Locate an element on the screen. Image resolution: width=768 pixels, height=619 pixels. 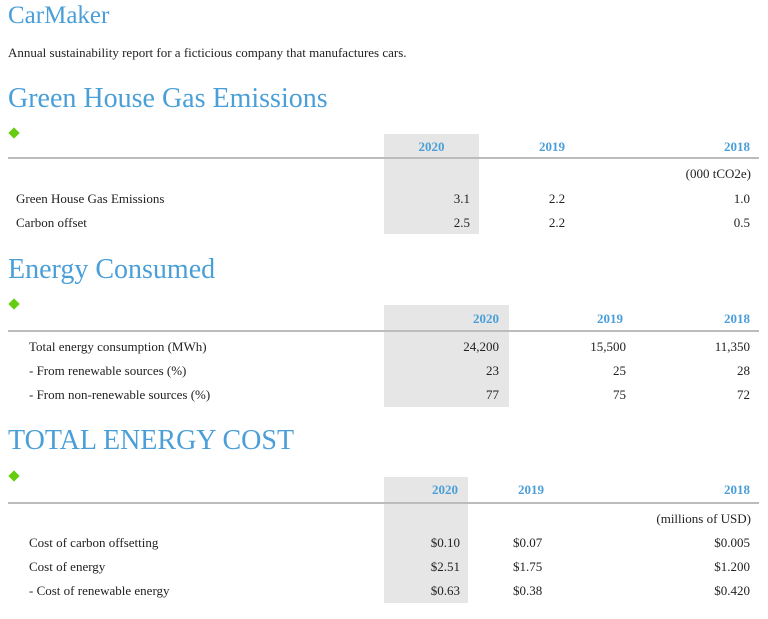
value-2018: 11,350 is located at coordinates (732, 346).